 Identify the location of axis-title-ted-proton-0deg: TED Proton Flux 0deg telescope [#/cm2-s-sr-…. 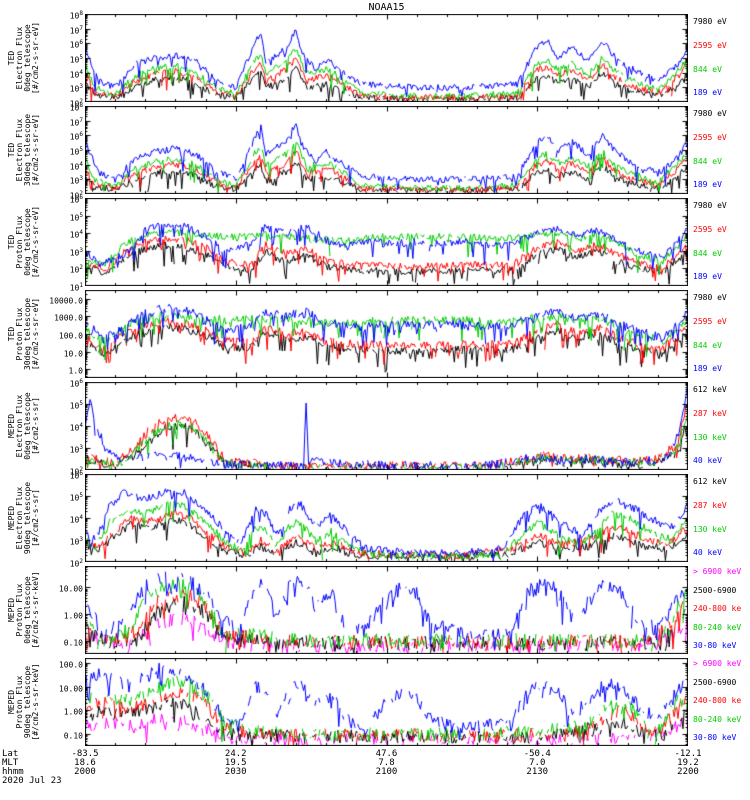
(23, 242).